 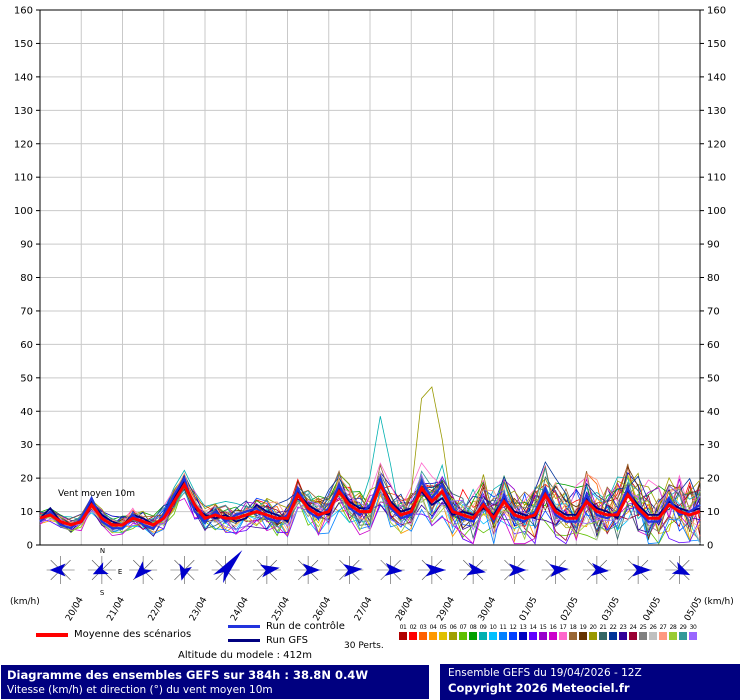 What do you see at coordinates (603, 632) in the screenshot?
I see `pert-swatch: 21` at bounding box center [603, 632].